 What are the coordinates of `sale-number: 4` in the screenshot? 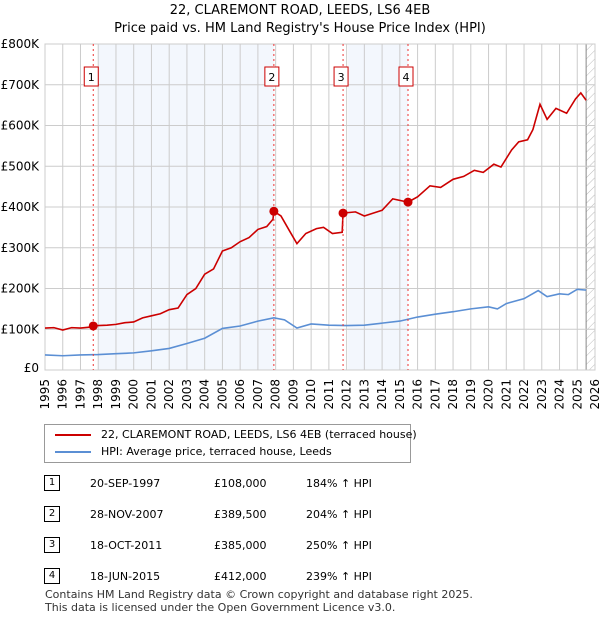 It's located at (52, 576).